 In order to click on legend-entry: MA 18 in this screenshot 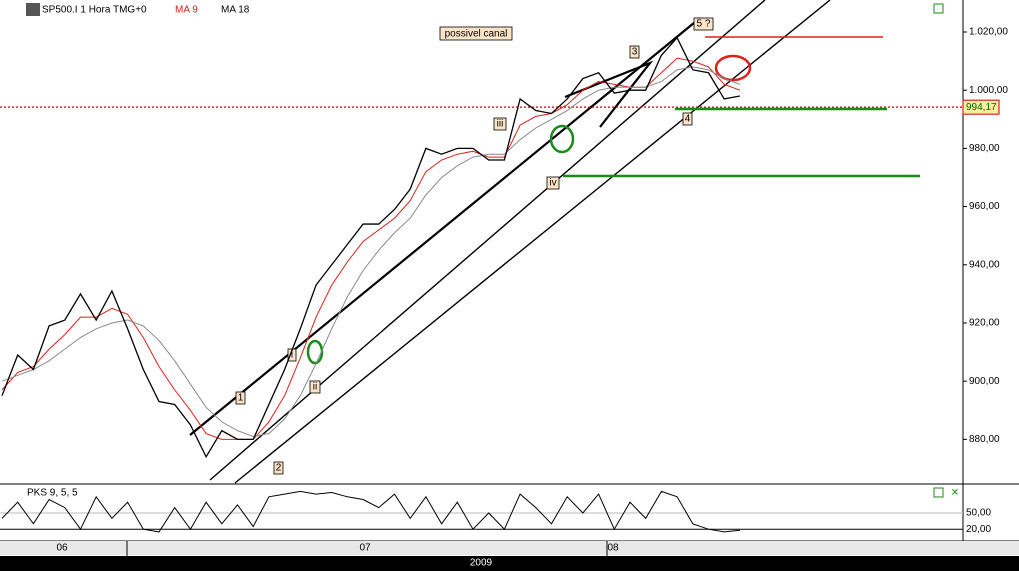, I will do `click(235, 10)`.